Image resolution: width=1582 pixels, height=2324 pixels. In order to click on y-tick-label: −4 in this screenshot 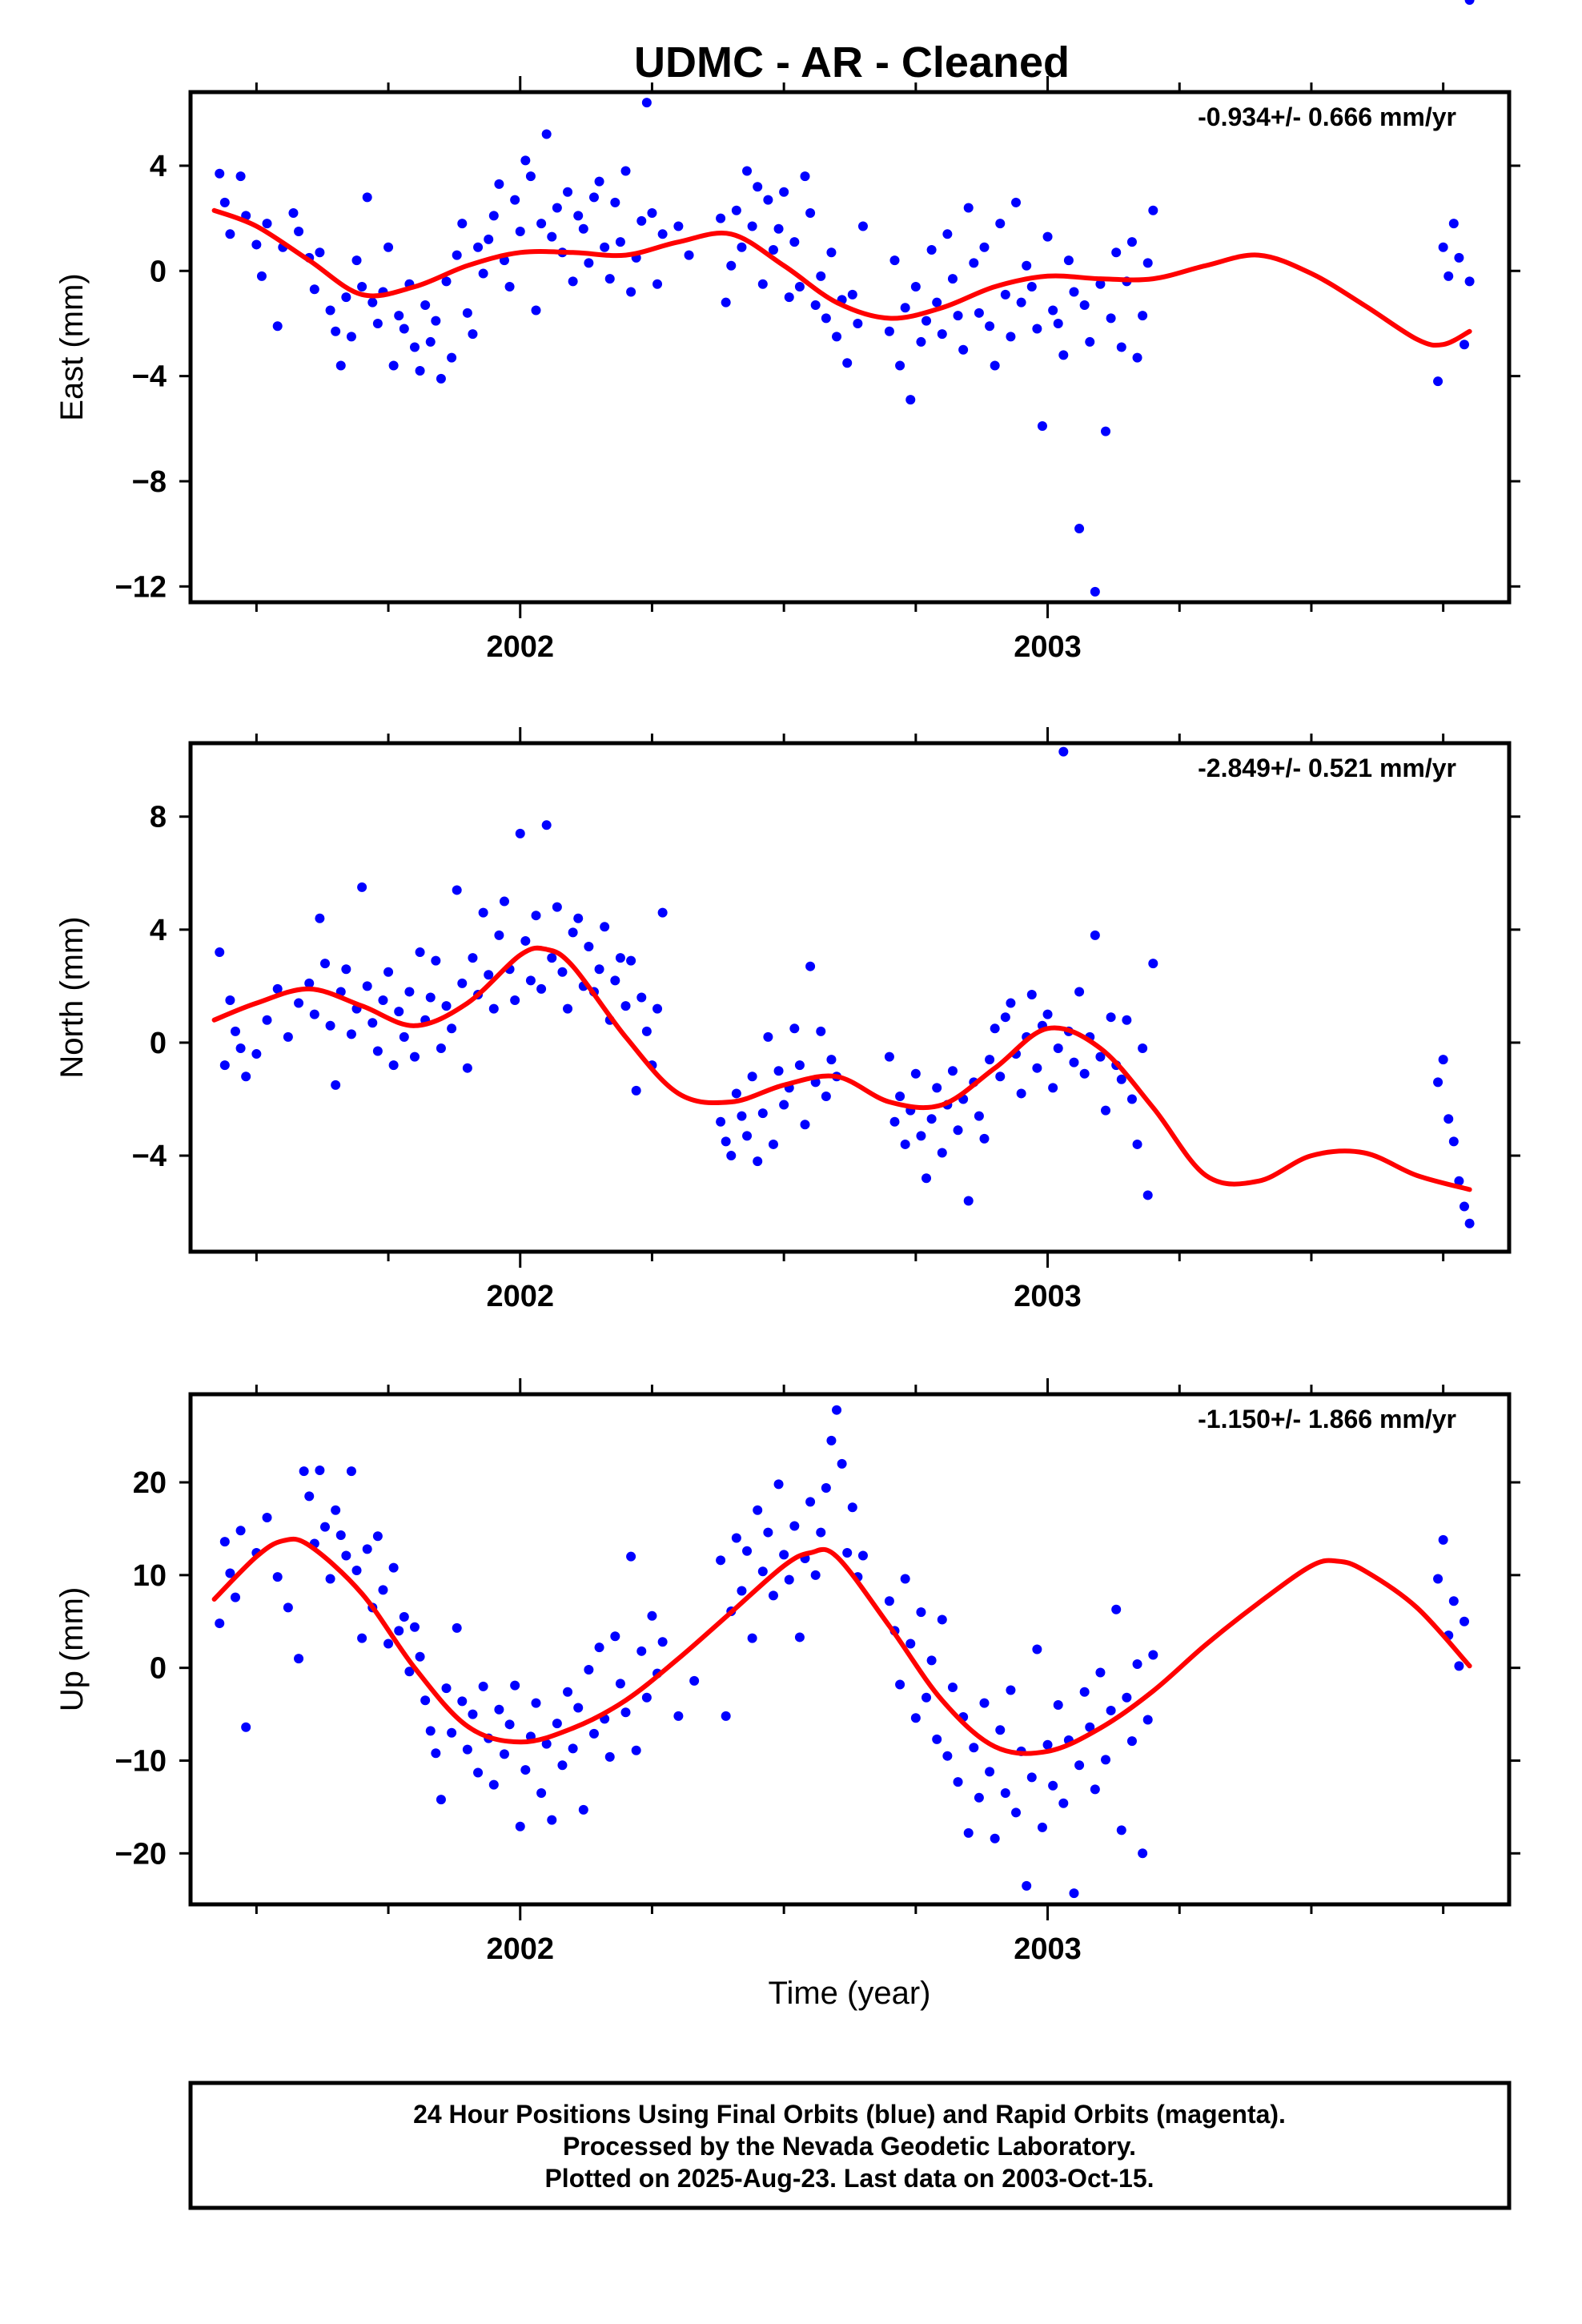, I will do `click(149, 1156)`.